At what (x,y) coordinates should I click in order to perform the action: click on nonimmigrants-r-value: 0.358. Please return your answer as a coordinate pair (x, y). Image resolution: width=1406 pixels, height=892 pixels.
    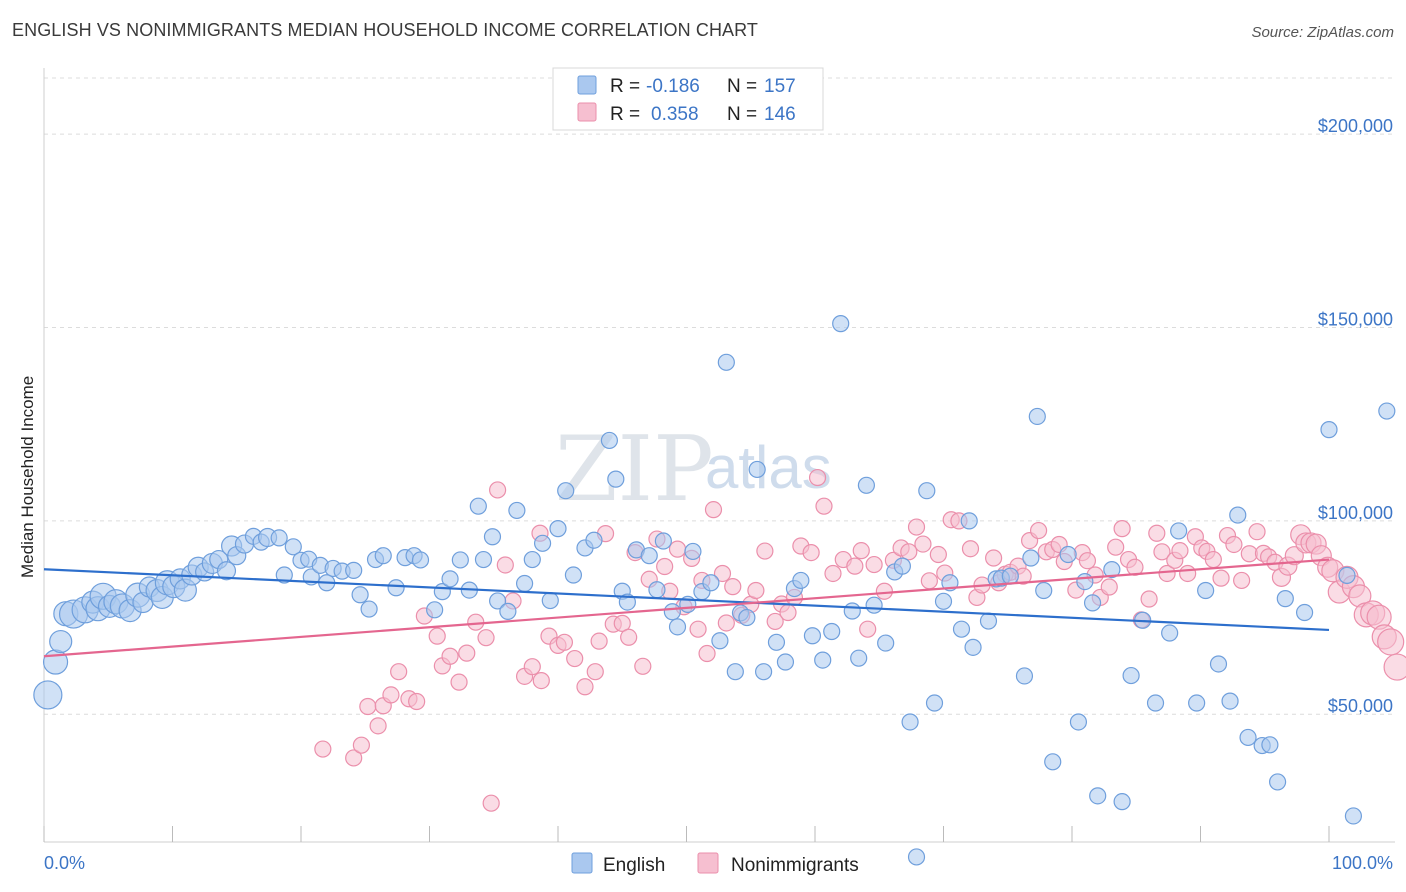
    Looking at the image, I should click on (675, 114).